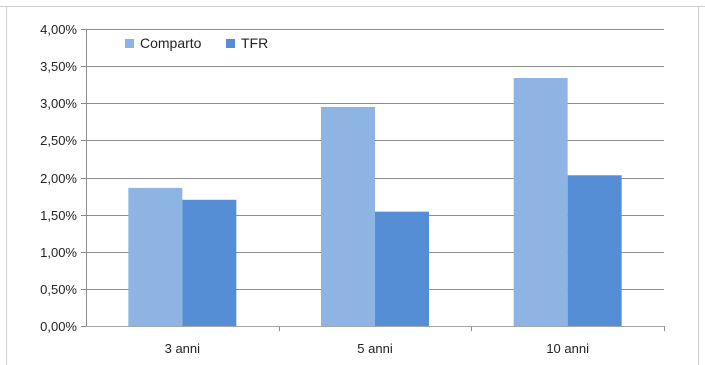 This screenshot has width=705, height=365. I want to click on x-tick-label: 10 anni, so click(567, 348).